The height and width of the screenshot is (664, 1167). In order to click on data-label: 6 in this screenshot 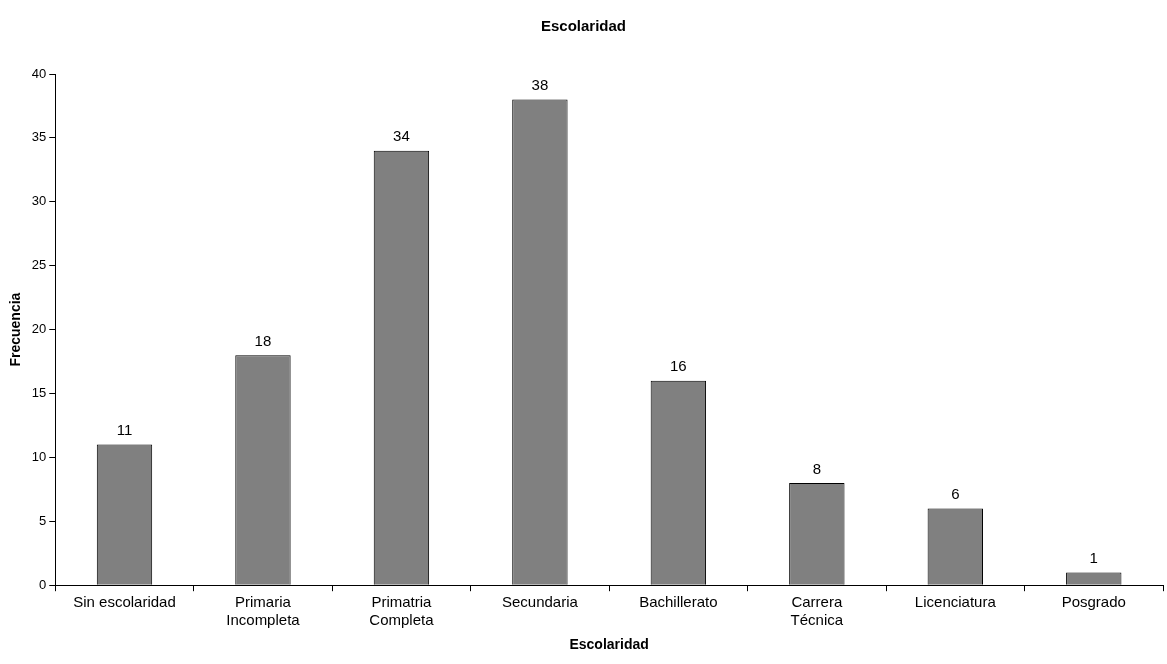, I will do `click(955, 494)`.